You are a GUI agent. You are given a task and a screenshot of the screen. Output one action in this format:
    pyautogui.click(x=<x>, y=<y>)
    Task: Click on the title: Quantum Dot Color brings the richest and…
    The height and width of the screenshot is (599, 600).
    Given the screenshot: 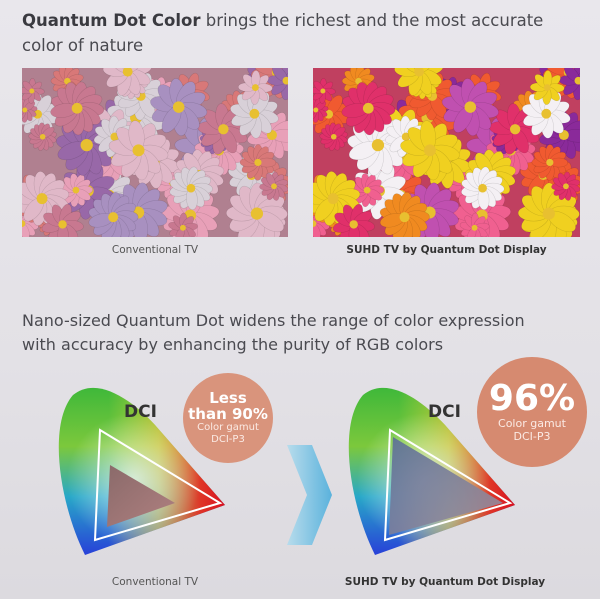 What is the action you would take?
    pyautogui.click(x=292, y=33)
    